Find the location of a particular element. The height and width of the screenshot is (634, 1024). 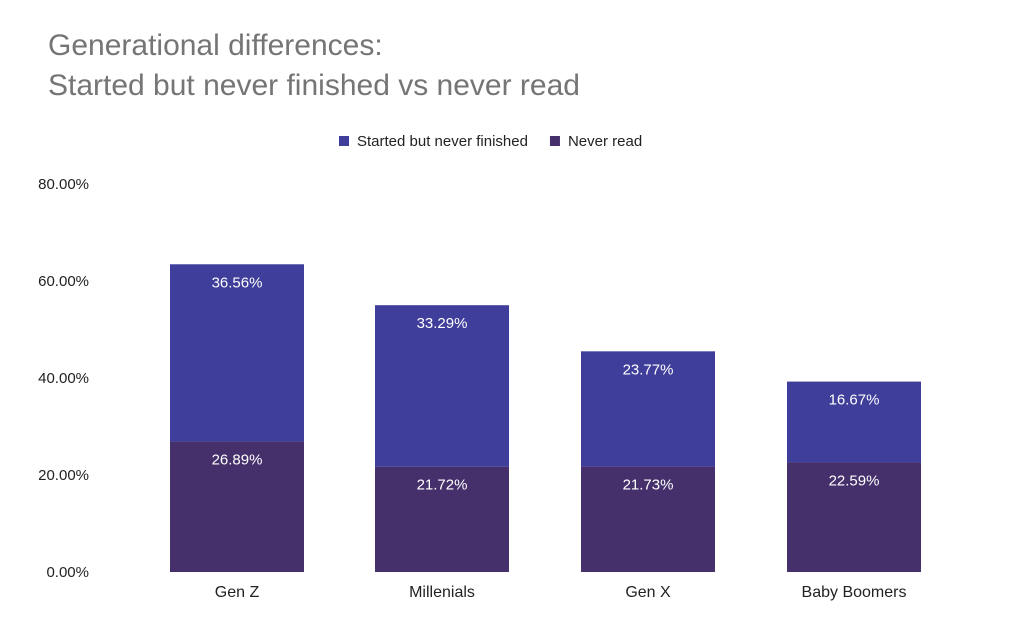

x-tick-label: Gen Z is located at coordinates (237, 592).